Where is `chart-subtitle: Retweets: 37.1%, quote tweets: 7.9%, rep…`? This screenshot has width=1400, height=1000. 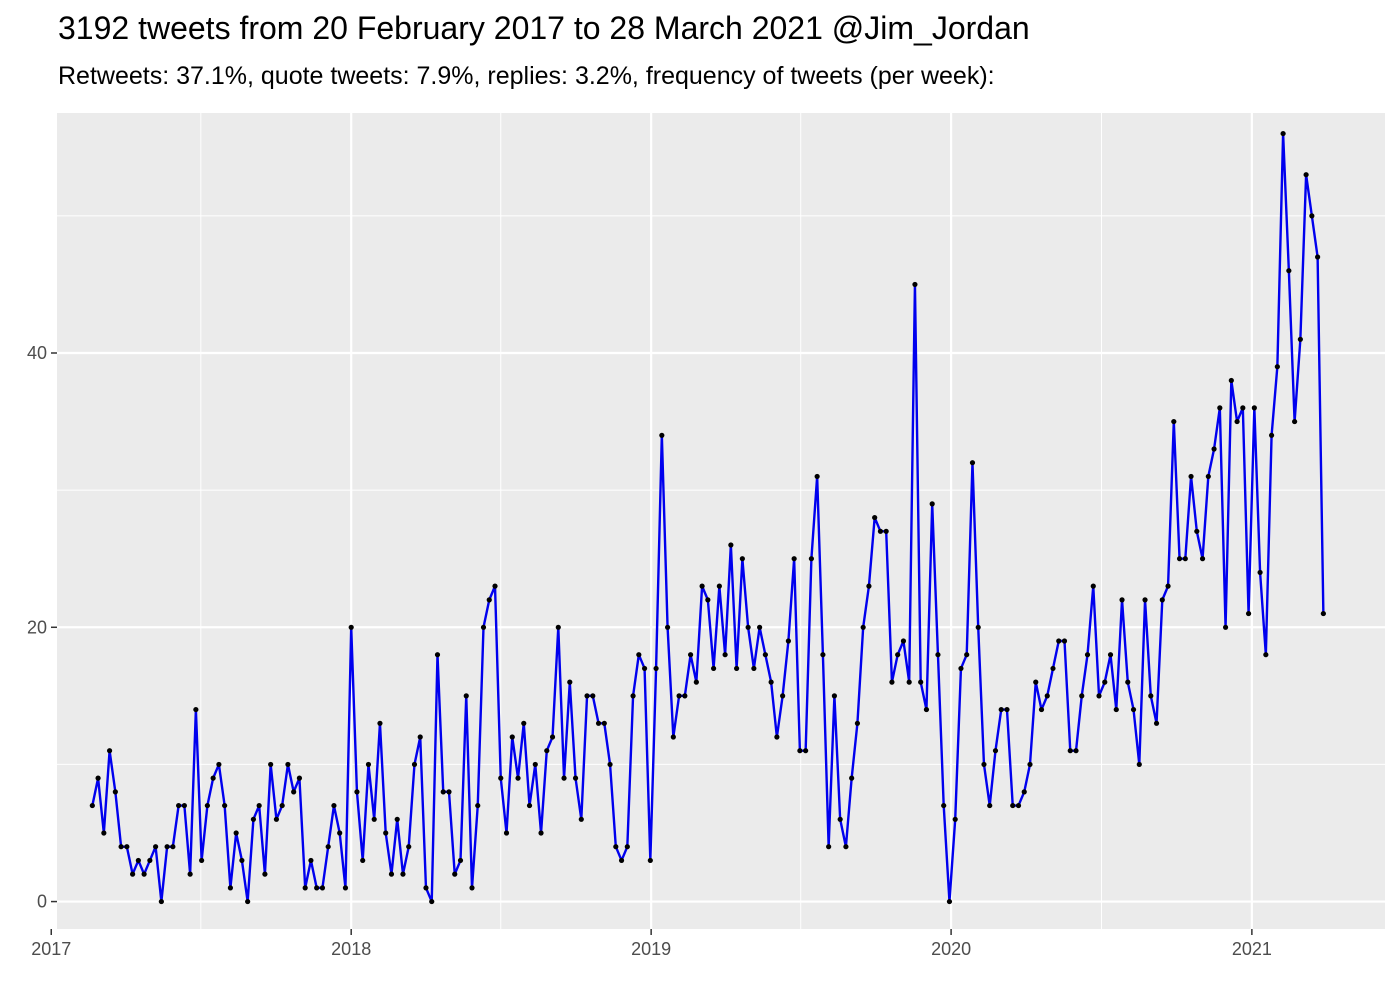
chart-subtitle: Retweets: 37.1%, quote tweets: 7.9%, rep… is located at coordinates (526, 76).